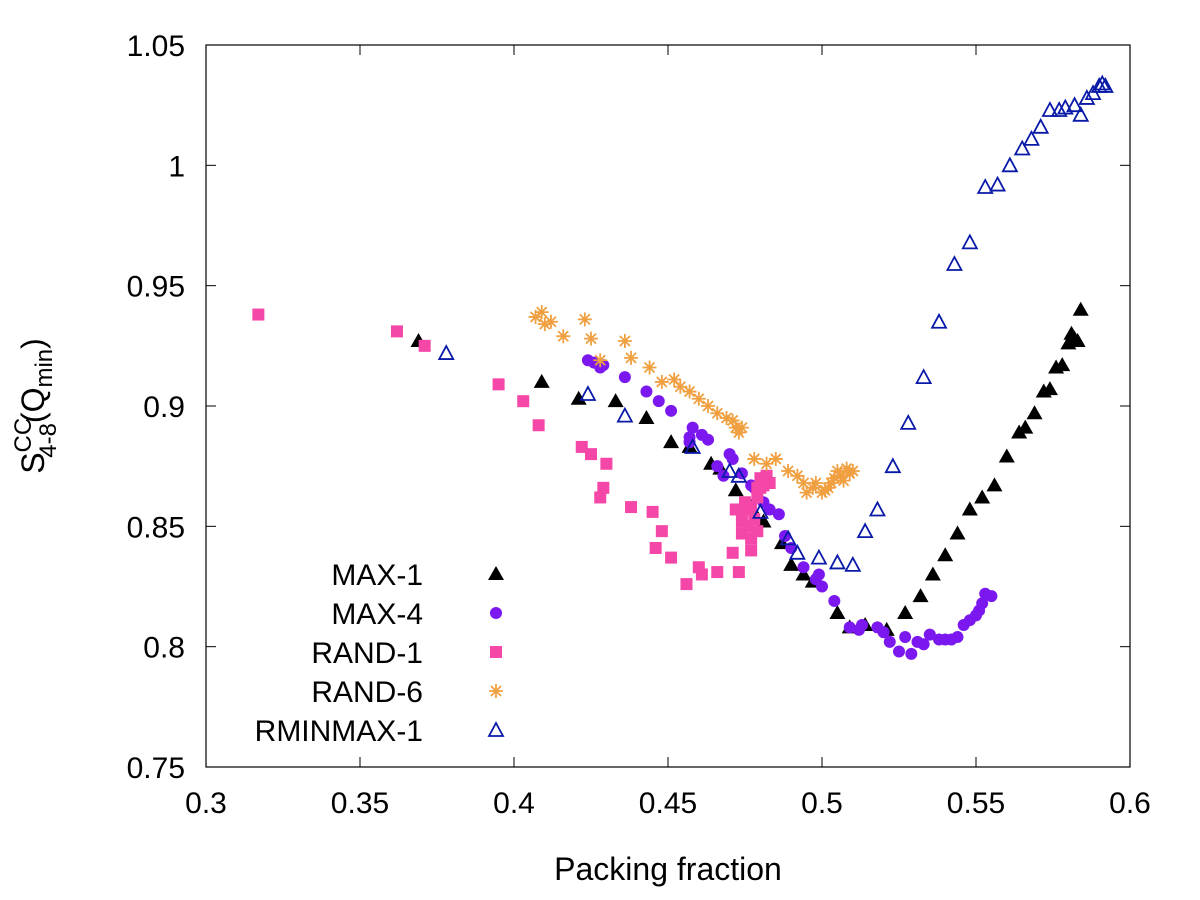 This screenshot has width=1200, height=900. Describe the element at coordinates (1130, 803) in the screenshot. I see `x-tick-label: 0.6` at that location.